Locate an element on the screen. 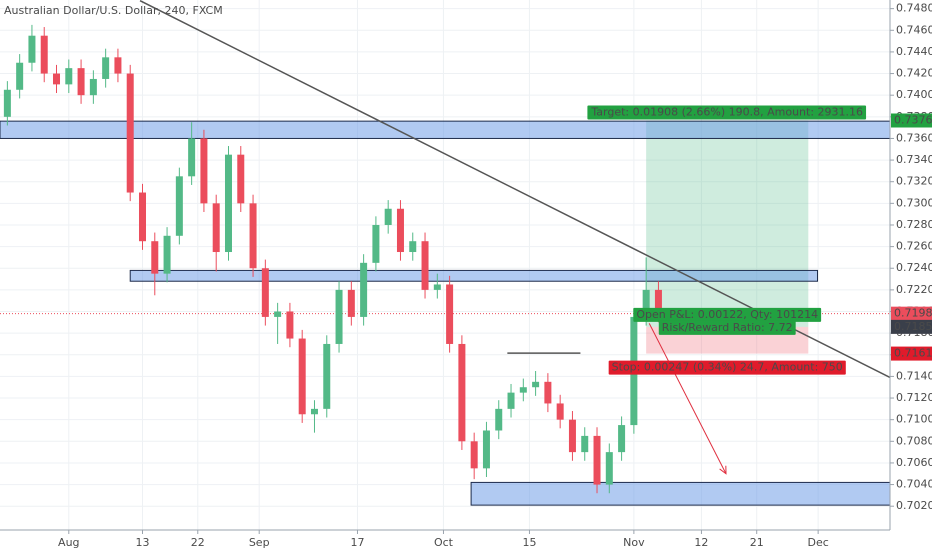 Image resolution: width=932 pixels, height=550 pixels. last-price-tag-box is located at coordinates (911, 313).